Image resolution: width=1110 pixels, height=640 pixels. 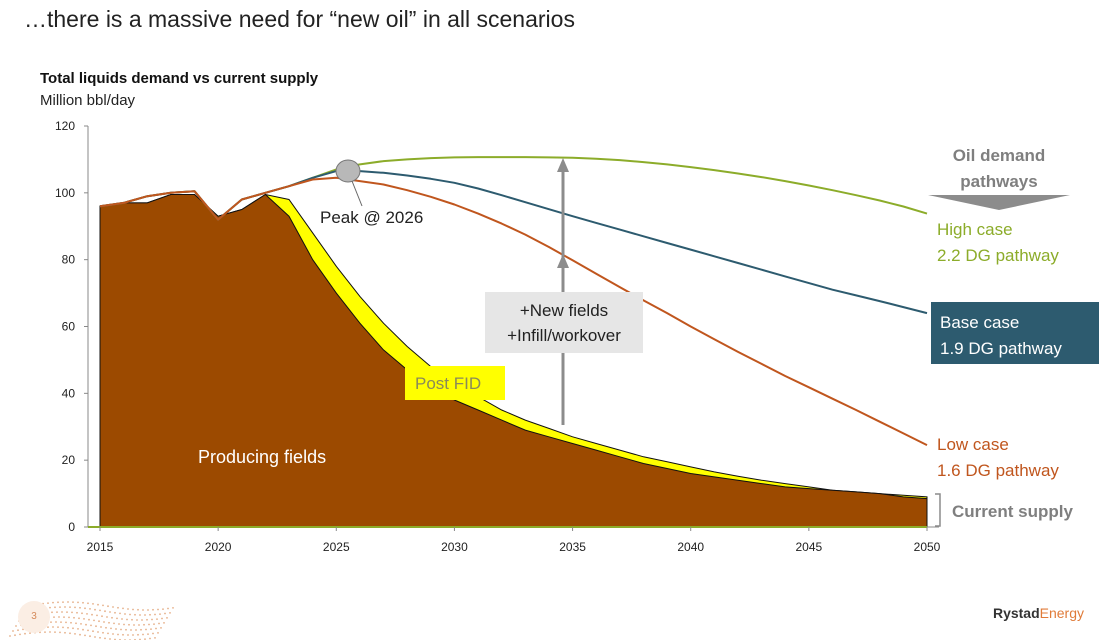 I want to click on new-fields-label: +New fields, so click(x=564, y=310).